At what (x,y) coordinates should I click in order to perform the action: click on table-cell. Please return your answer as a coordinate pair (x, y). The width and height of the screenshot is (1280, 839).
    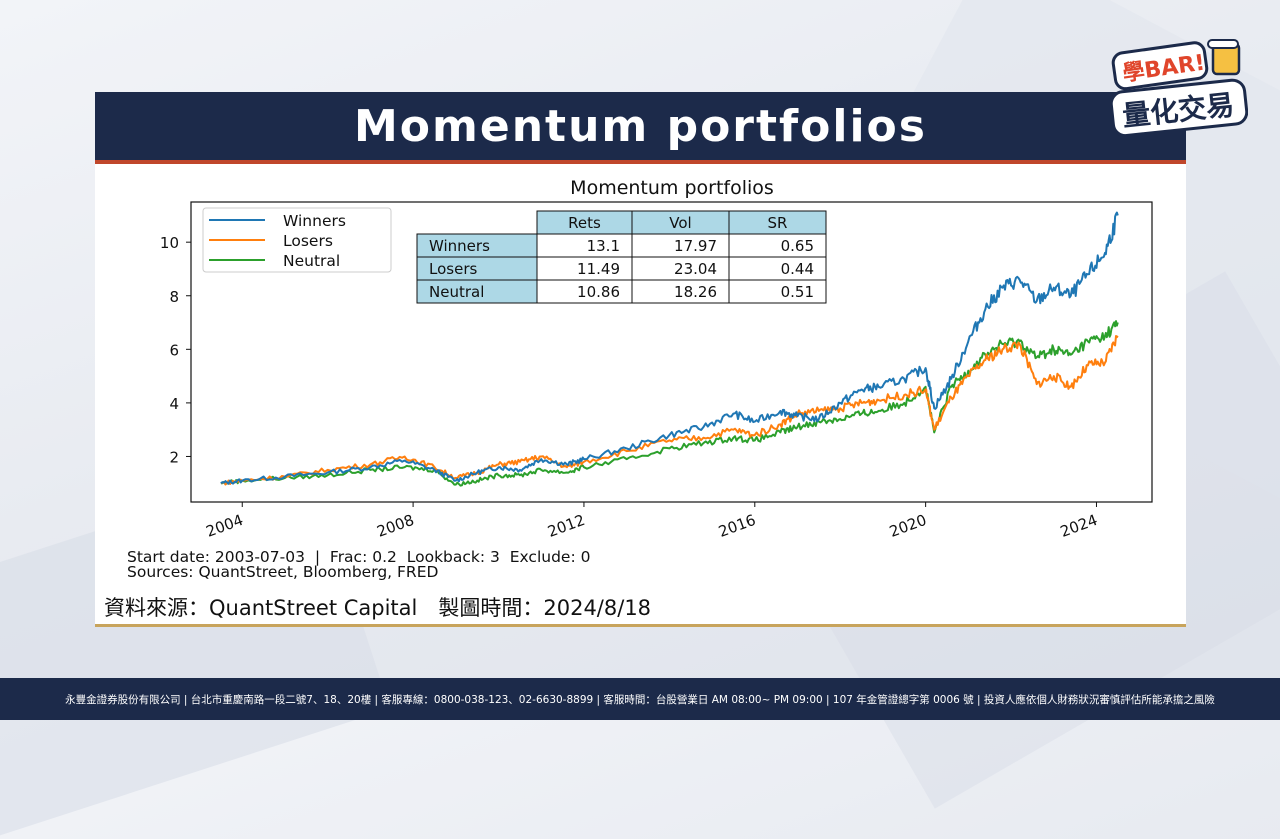
    Looking at the image, I should click on (777, 291).